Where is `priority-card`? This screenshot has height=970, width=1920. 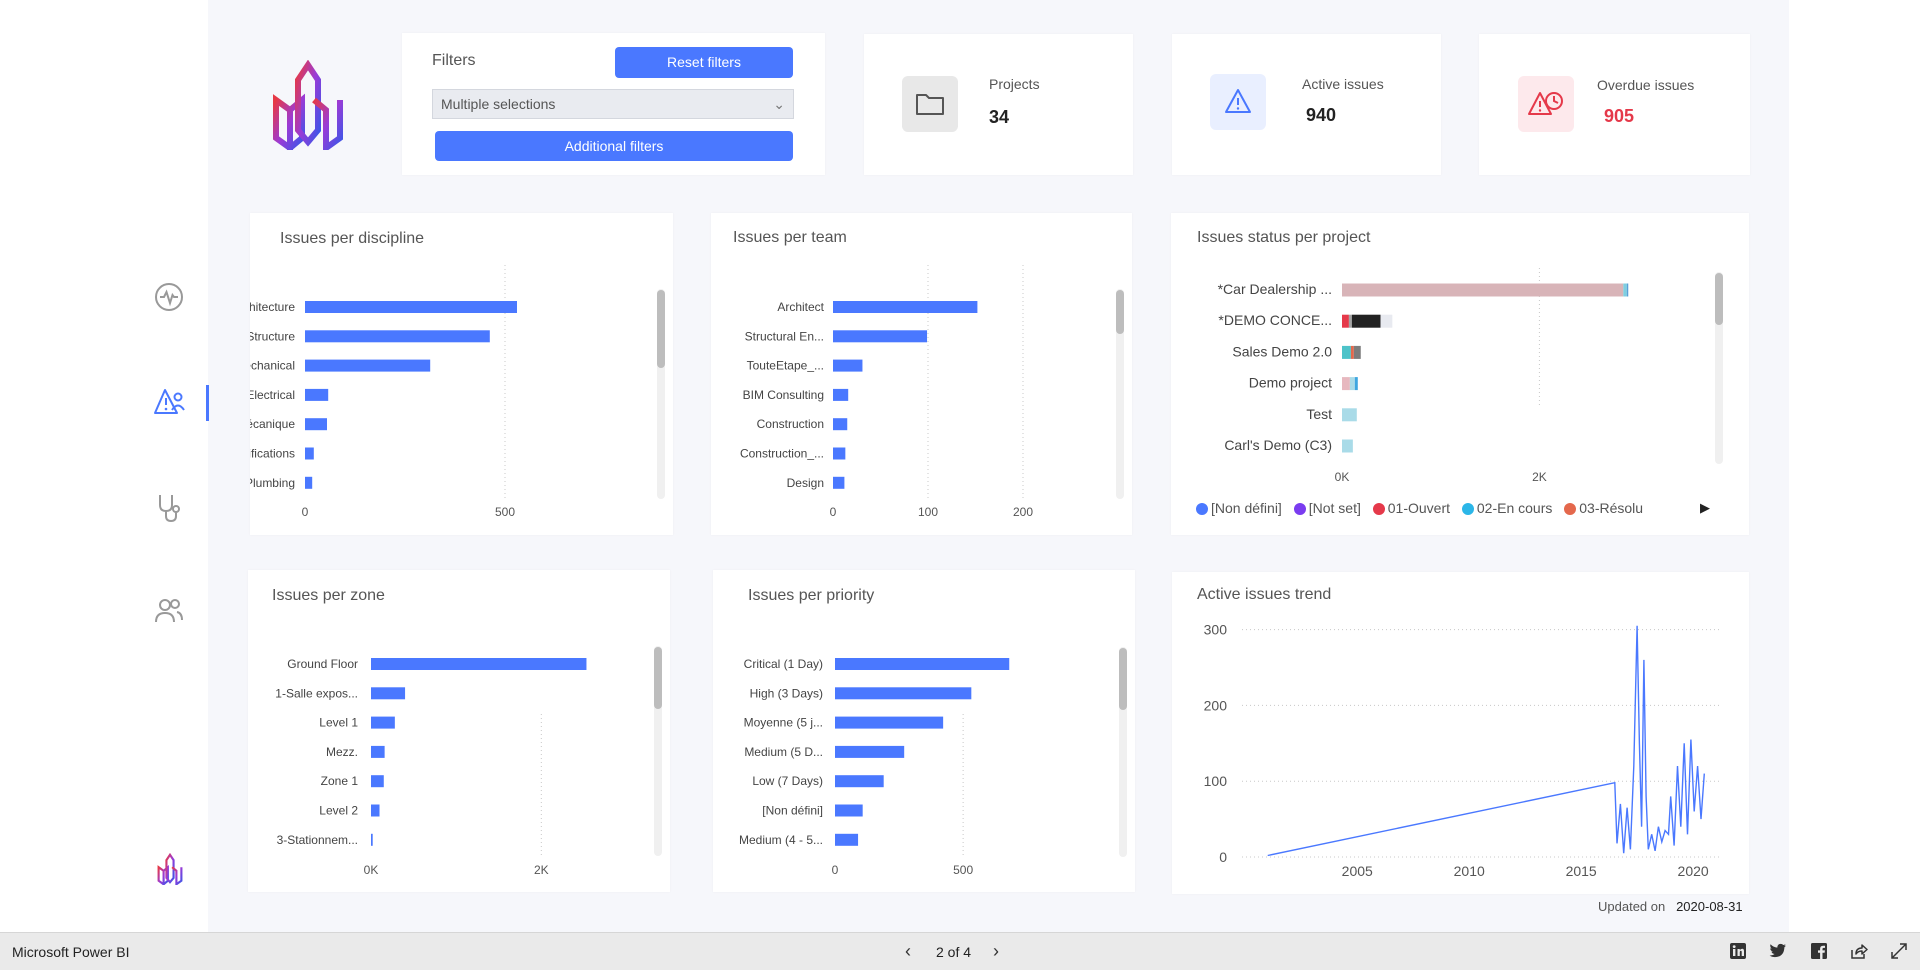 priority-card is located at coordinates (924, 731).